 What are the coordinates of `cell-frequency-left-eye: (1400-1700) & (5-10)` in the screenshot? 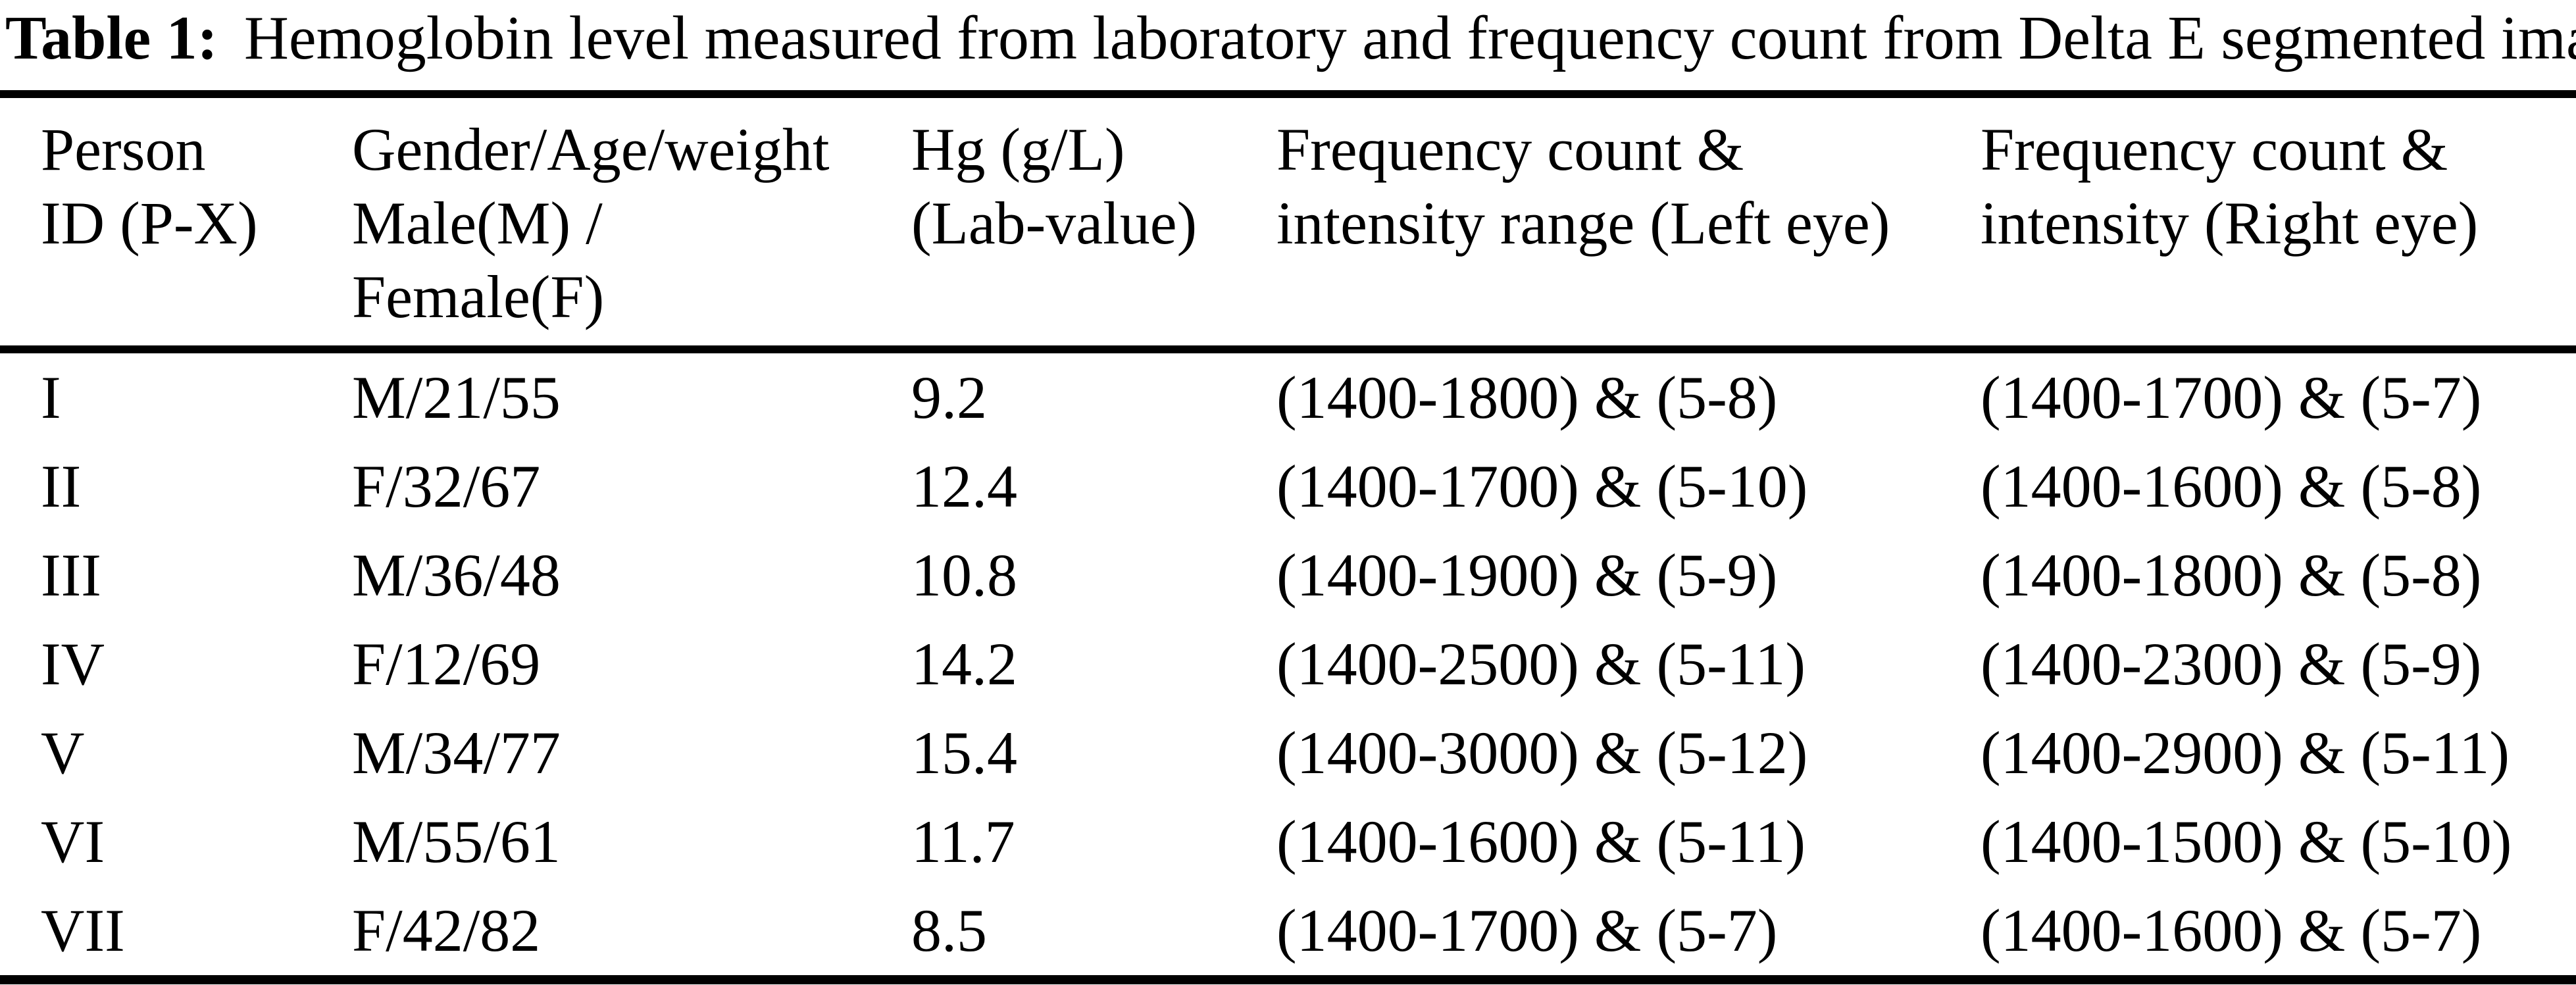 It's located at (1542, 487).